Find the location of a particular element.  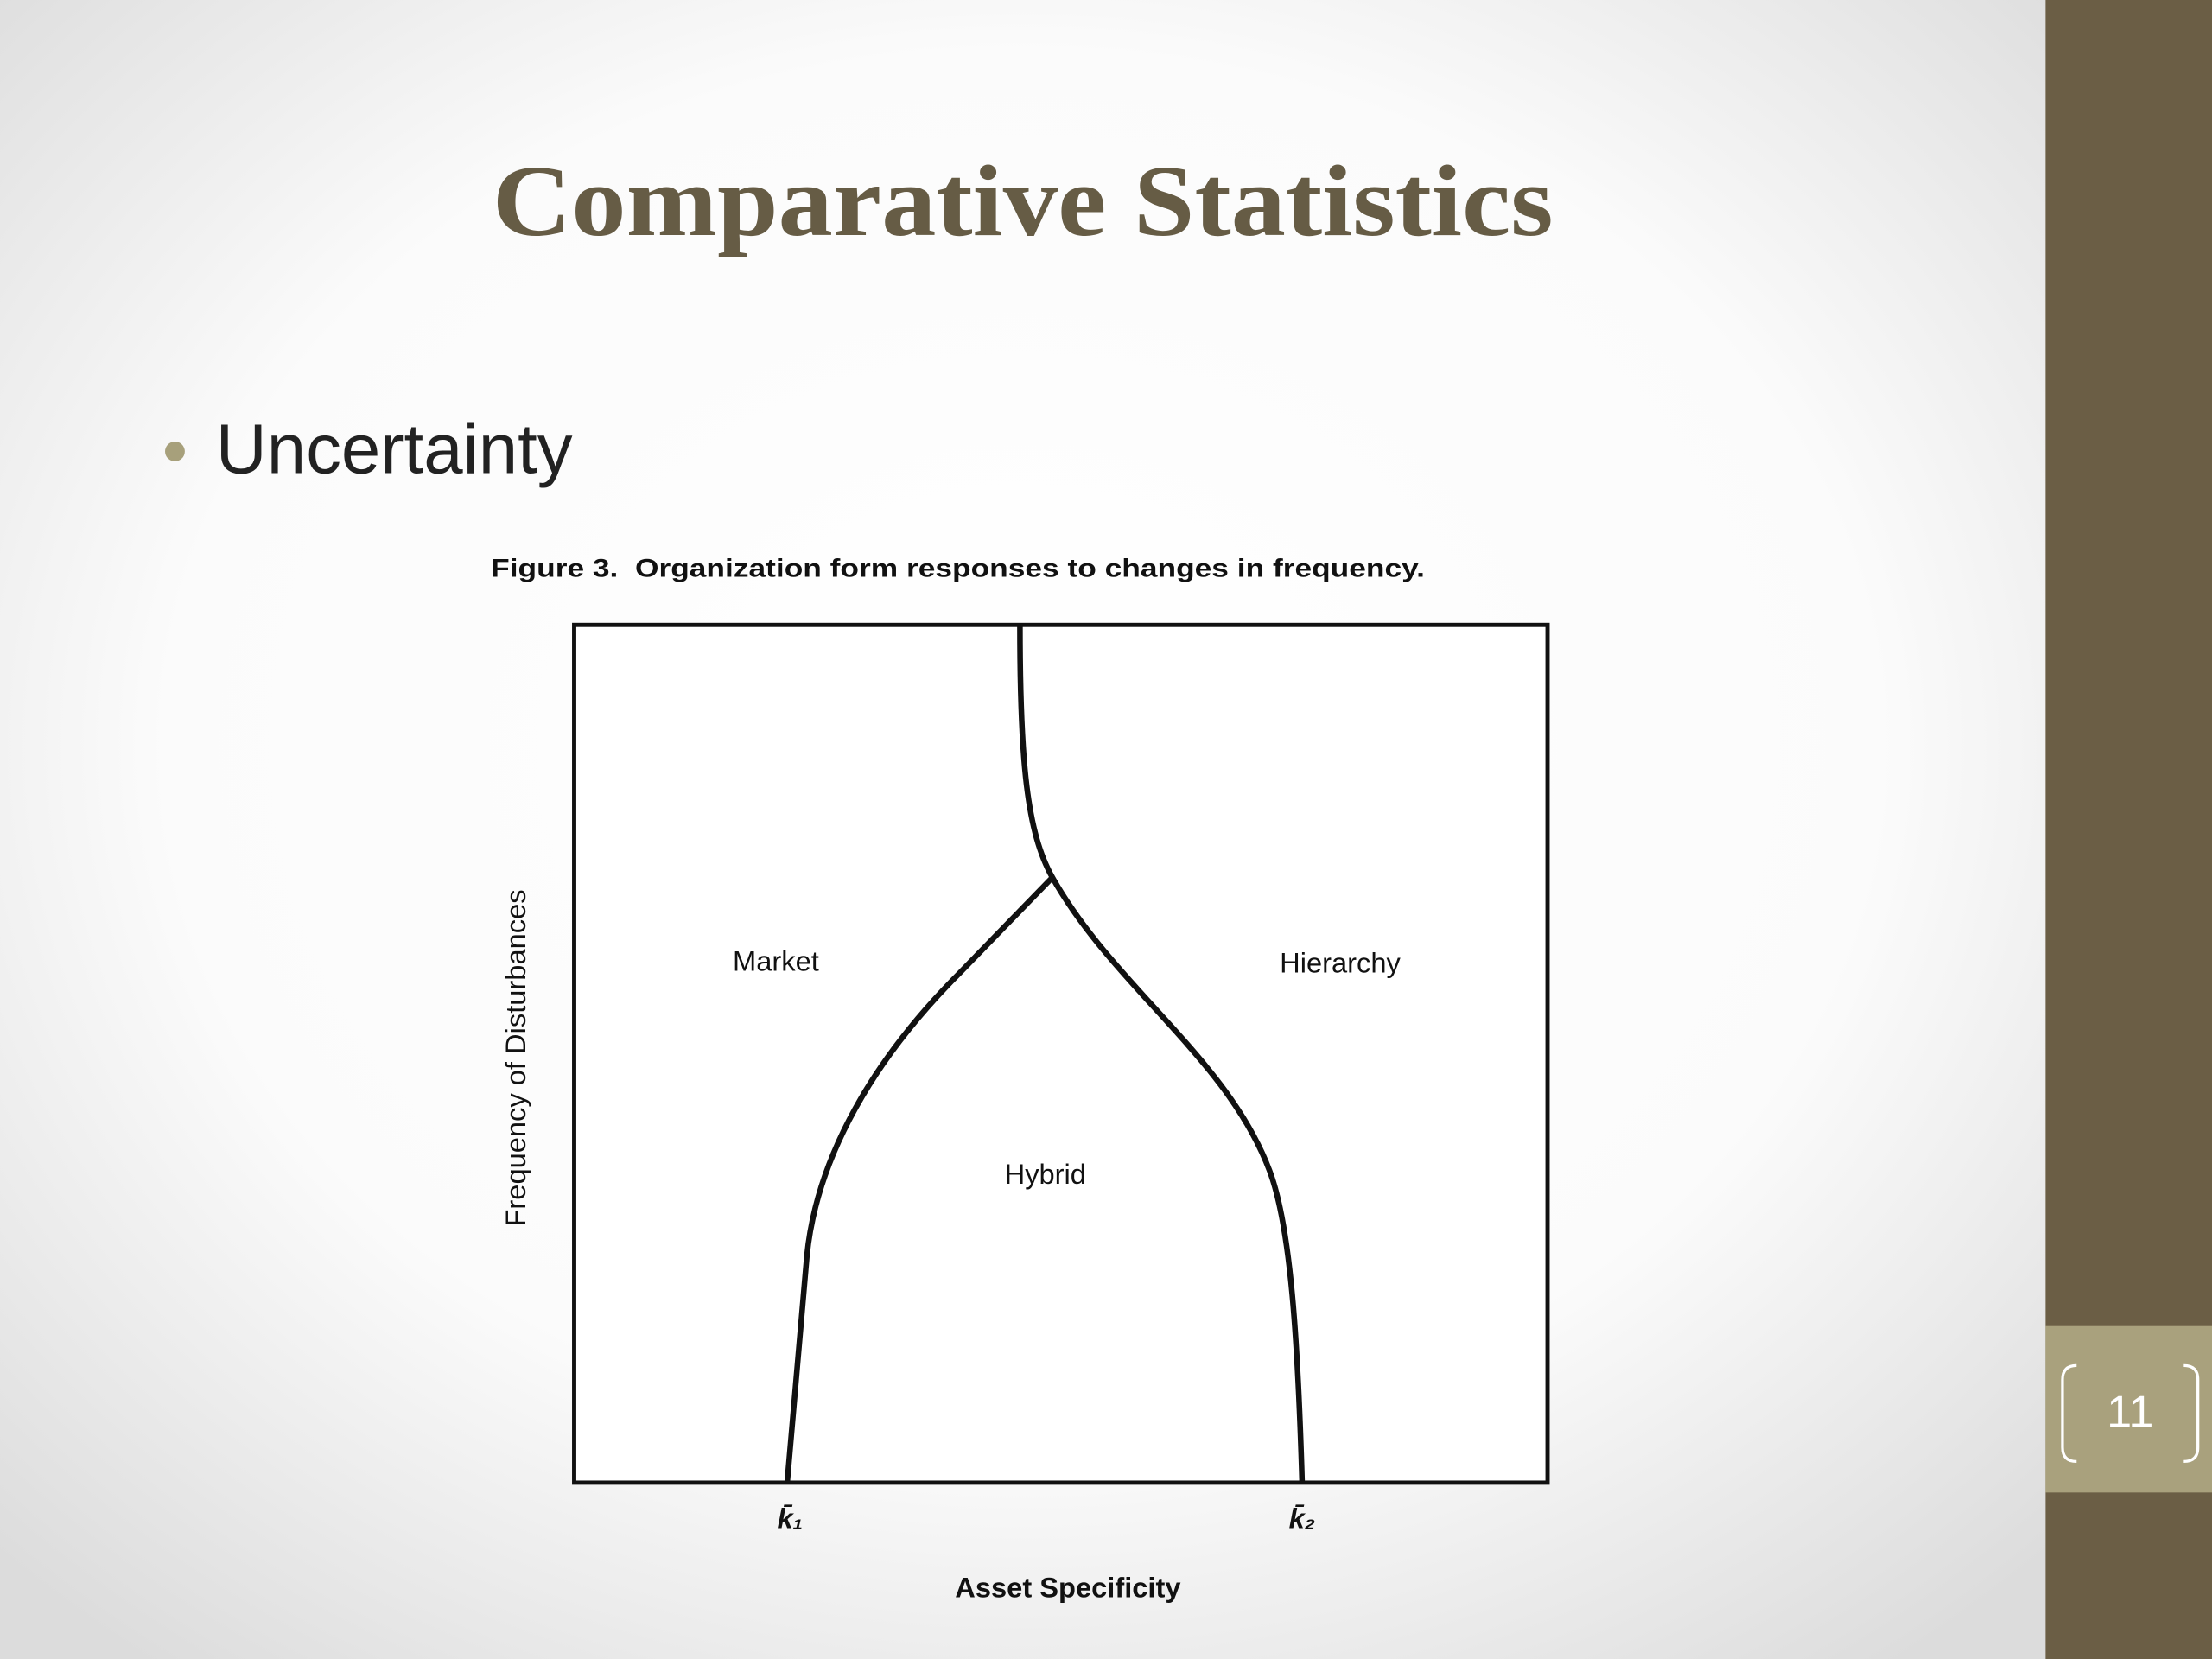

x-axis-label: Asset Specificity is located at coordinates (1067, 1588).